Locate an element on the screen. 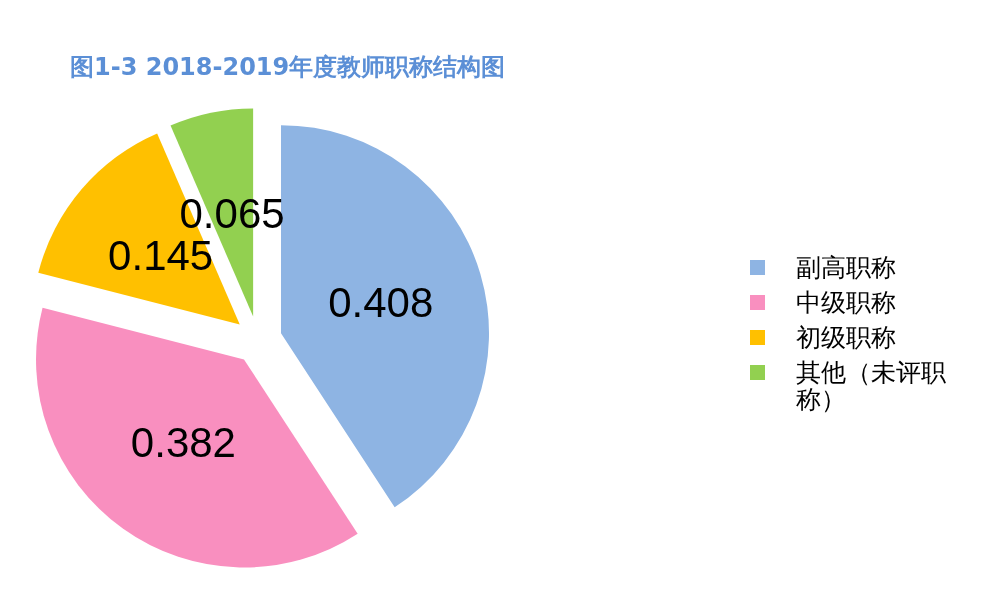 This screenshot has width=1001, height=600. legend-label: 副高职称 is located at coordinates (846, 267).